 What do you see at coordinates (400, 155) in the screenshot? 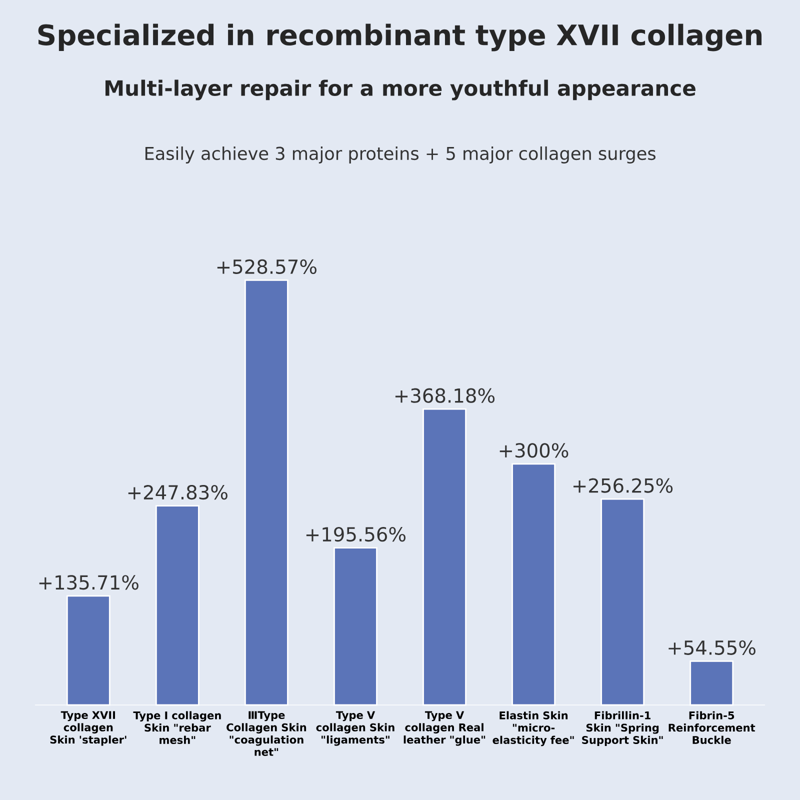
I see `text: Easily achieve 3 major proteins + 5 major collagen surges` at bounding box center [400, 155].